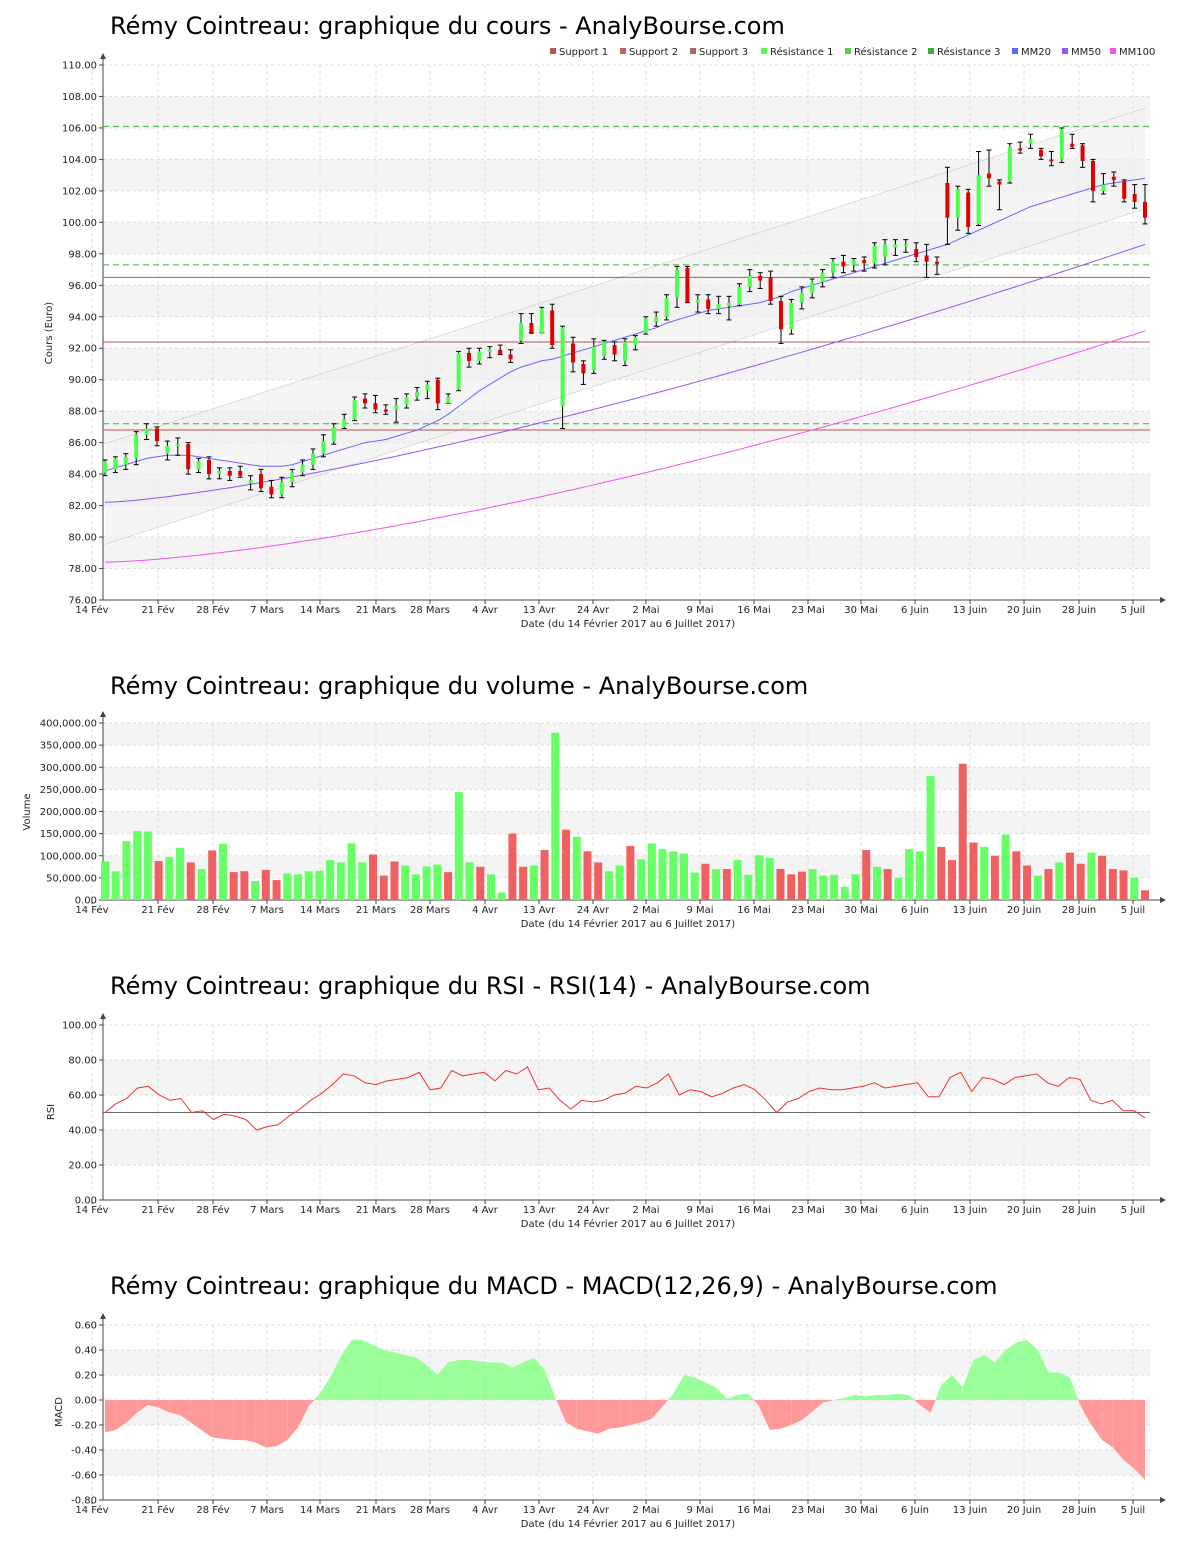 This screenshot has width=1200, height=1550. I want to click on rsi-x-tick-label: 2 Mai, so click(645, 1210).